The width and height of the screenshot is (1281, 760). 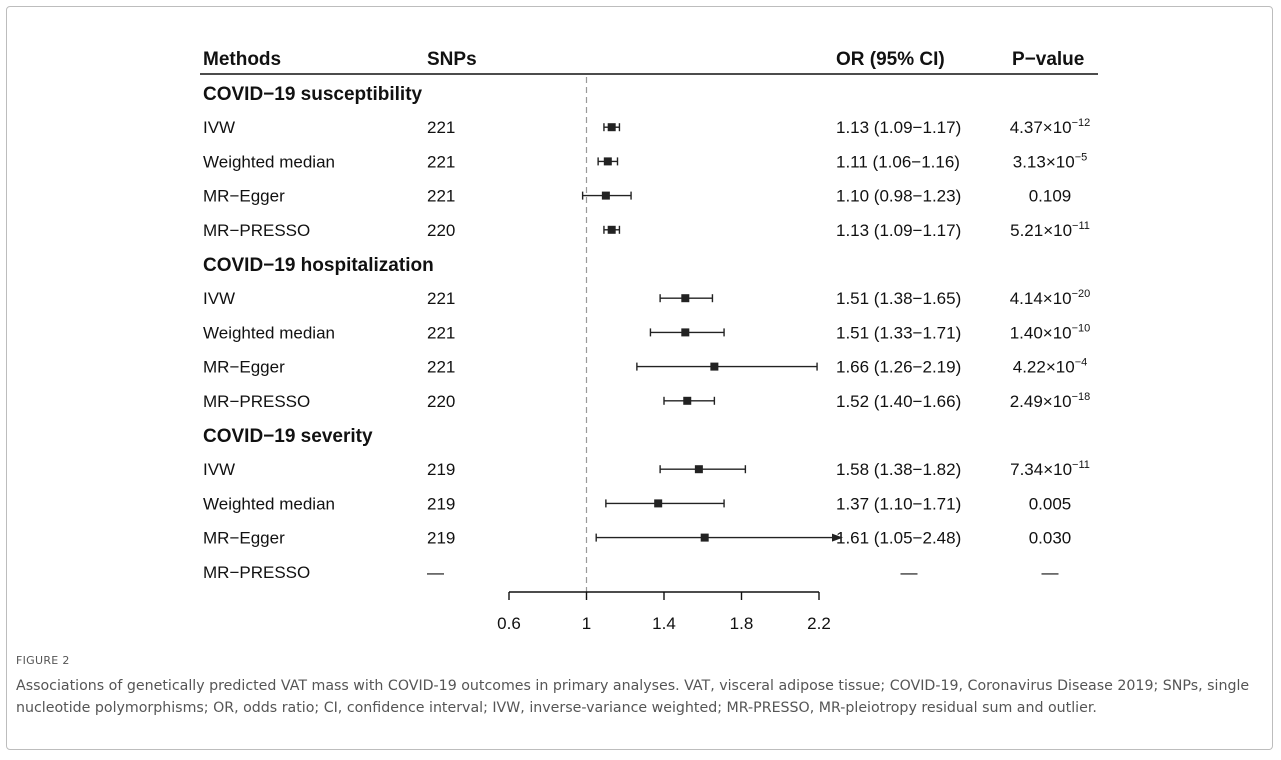 I want to click on p-value: 4.22×10⁻⁴, so click(x=1050, y=367).